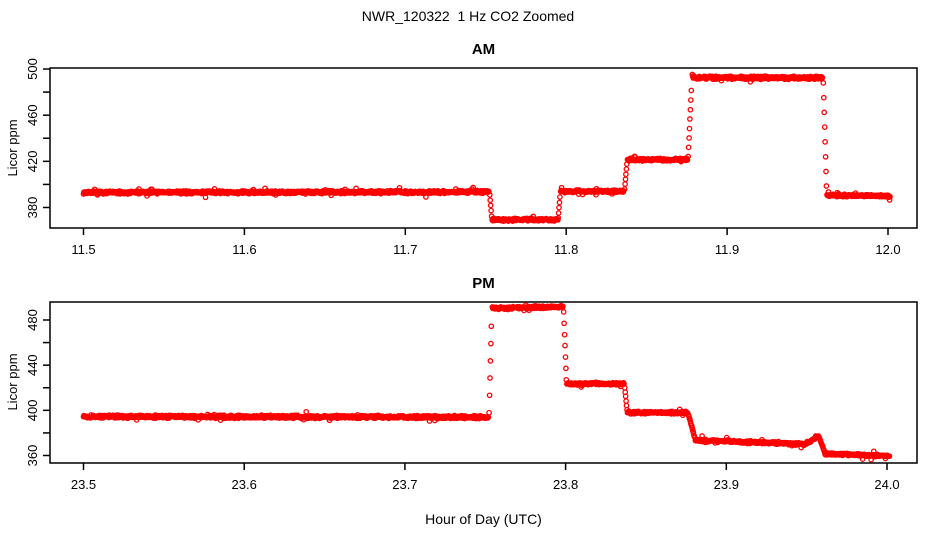  Describe the element at coordinates (468, 16) in the screenshot. I see `figure-title: NWR_120322 1 Hz CO2 Zoomed` at that location.